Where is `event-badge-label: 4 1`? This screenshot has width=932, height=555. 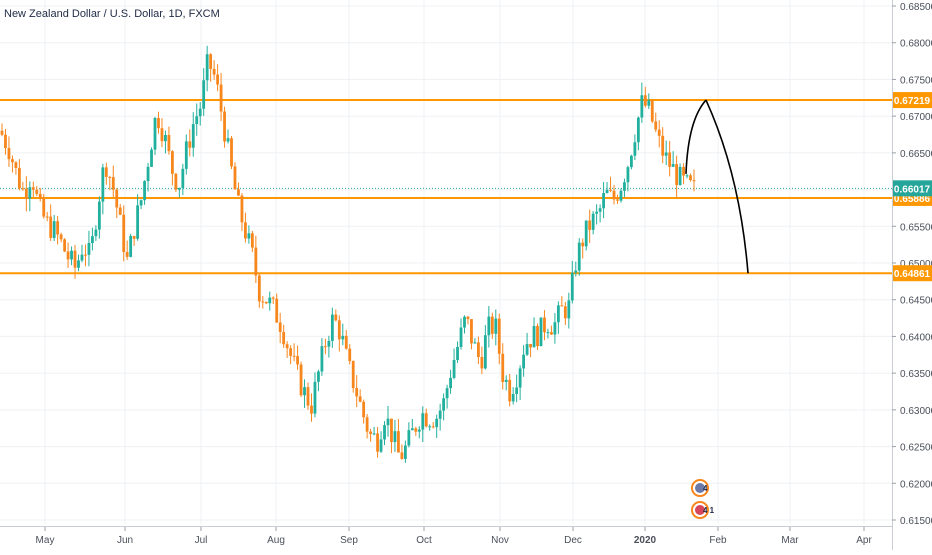
event-badge-label: 4 1 is located at coordinates (709, 510).